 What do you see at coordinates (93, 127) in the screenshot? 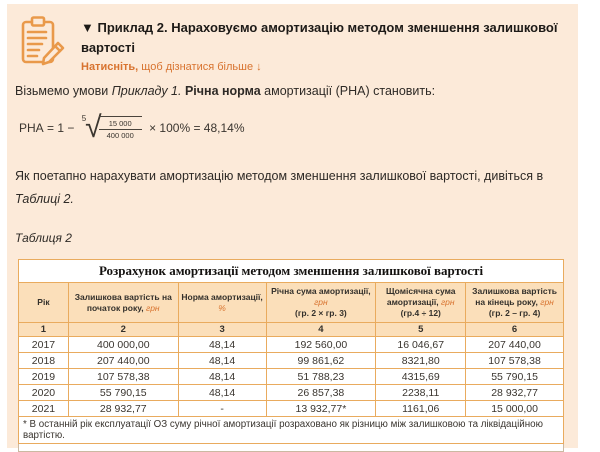
I see `radical-sign: √` at bounding box center [93, 127].